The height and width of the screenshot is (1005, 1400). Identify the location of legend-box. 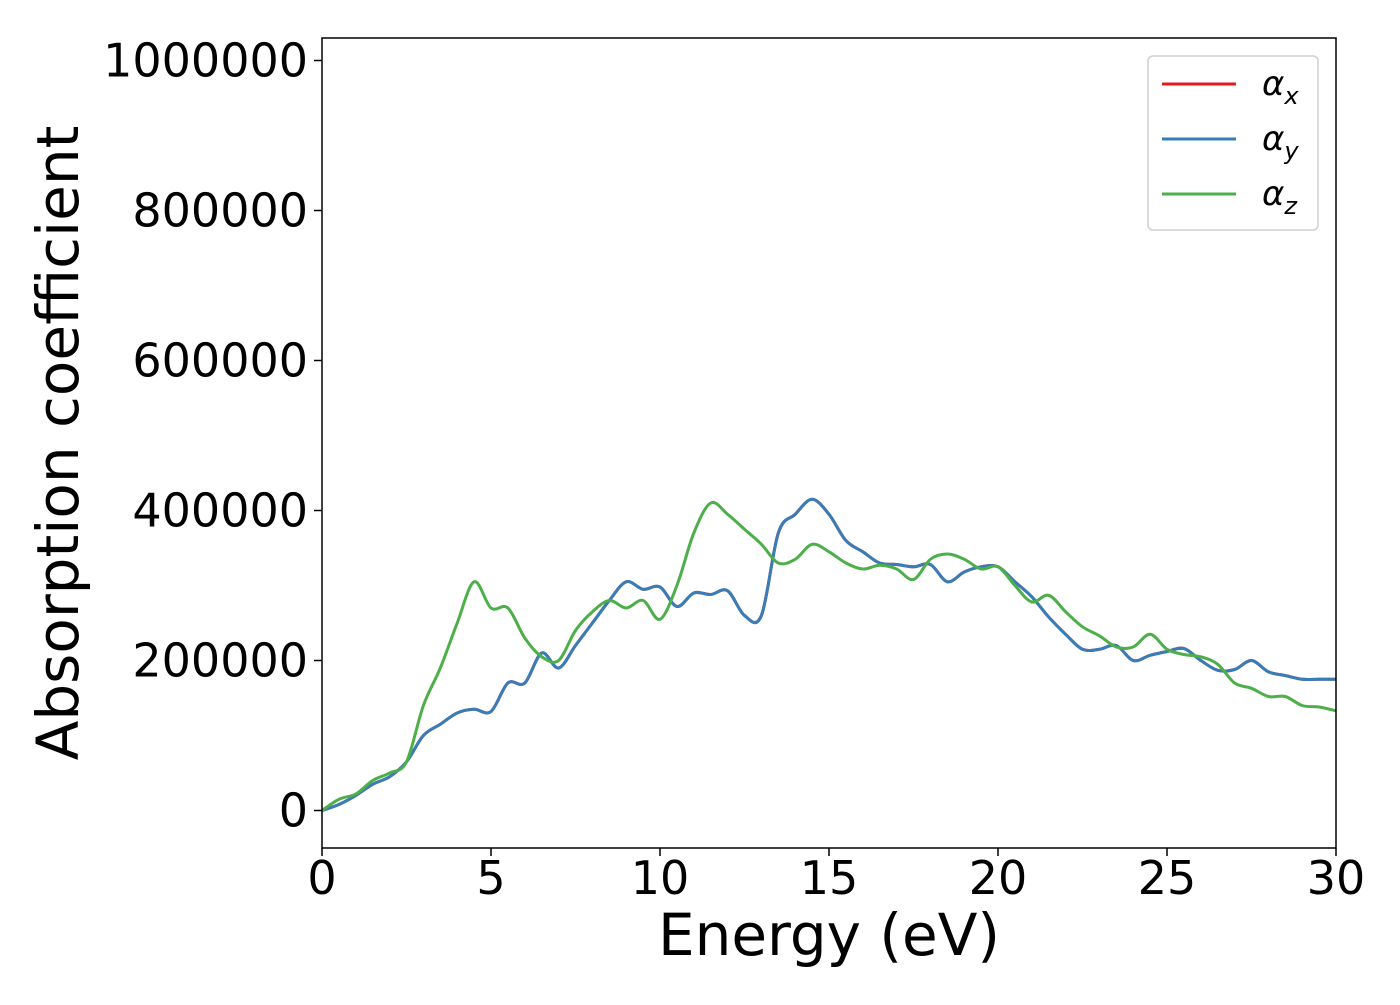
(1233, 143).